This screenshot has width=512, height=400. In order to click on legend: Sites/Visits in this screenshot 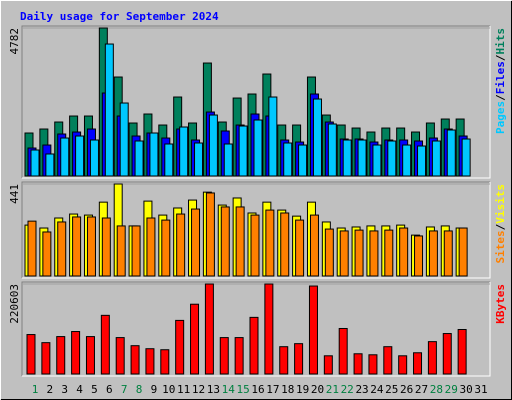, I will do `click(500, 224)`.